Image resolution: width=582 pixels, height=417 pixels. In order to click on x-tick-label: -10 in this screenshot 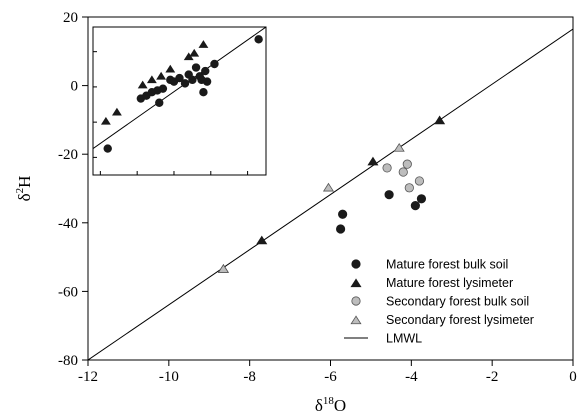, I will do `click(169, 377)`.